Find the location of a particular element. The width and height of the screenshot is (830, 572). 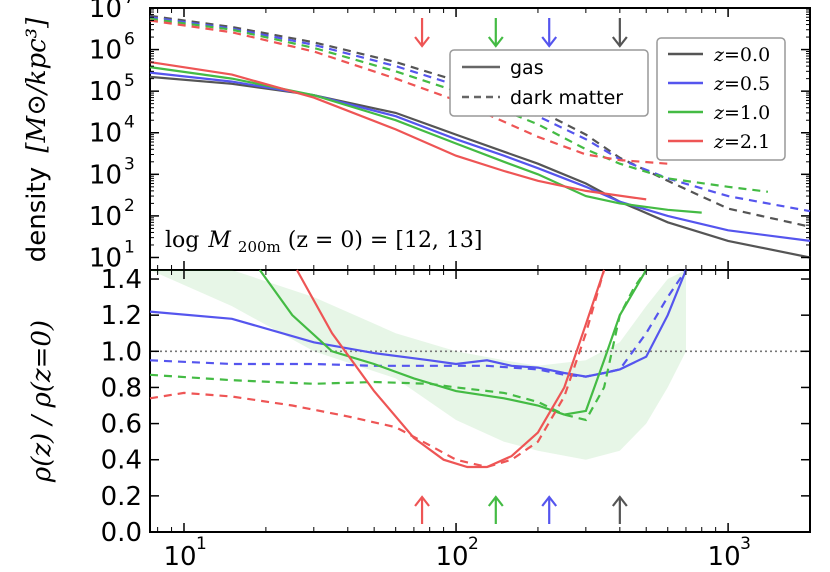

top-arrow-2-head is located at coordinates (549, 42).